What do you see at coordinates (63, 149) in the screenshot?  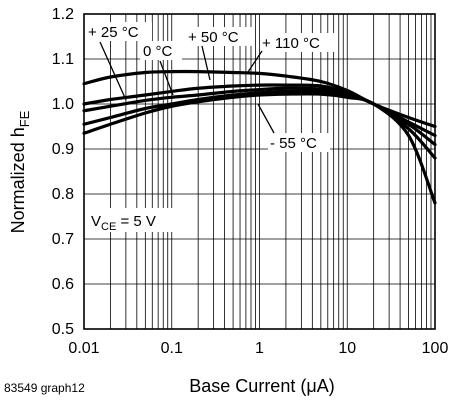 I see `y-tick-label: 0.9` at bounding box center [63, 149].